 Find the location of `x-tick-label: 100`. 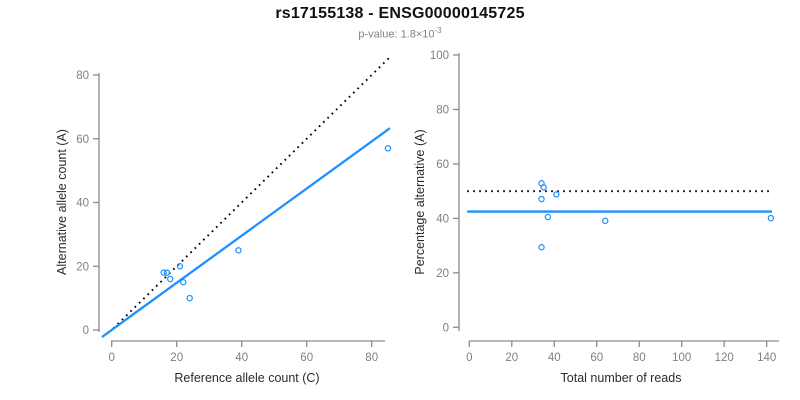

x-tick-label: 100 is located at coordinates (681, 358).